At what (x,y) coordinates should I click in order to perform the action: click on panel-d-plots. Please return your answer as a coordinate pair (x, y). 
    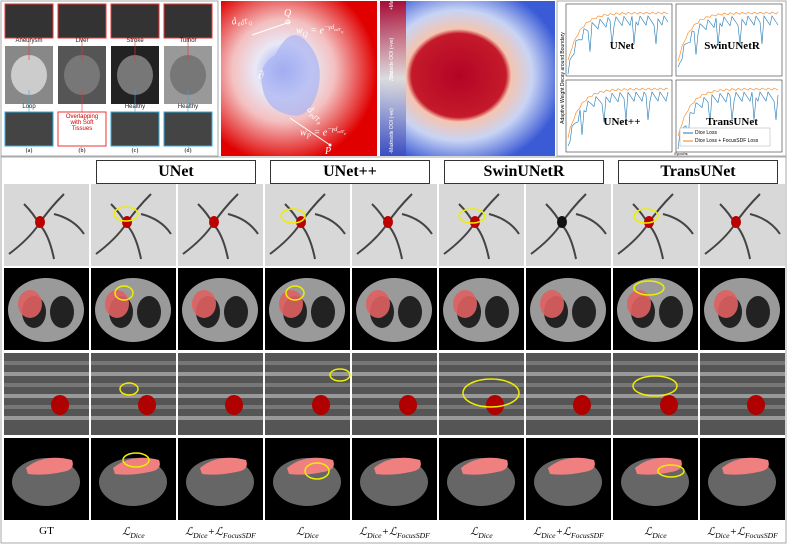
    Looking at the image, I should click on (674, 78).